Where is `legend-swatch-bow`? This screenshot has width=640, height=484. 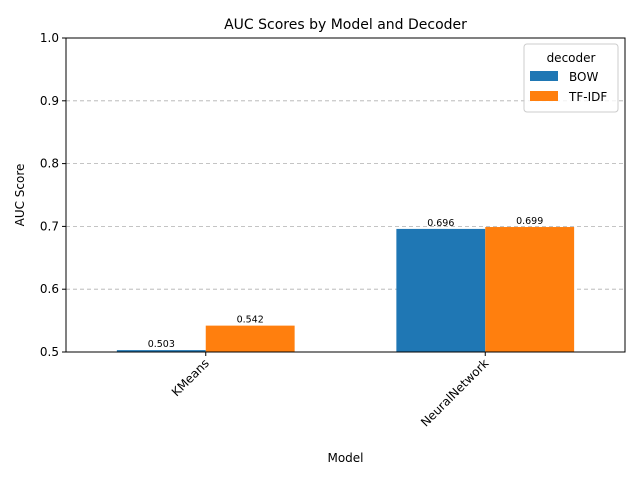
legend-swatch-bow is located at coordinates (544, 76).